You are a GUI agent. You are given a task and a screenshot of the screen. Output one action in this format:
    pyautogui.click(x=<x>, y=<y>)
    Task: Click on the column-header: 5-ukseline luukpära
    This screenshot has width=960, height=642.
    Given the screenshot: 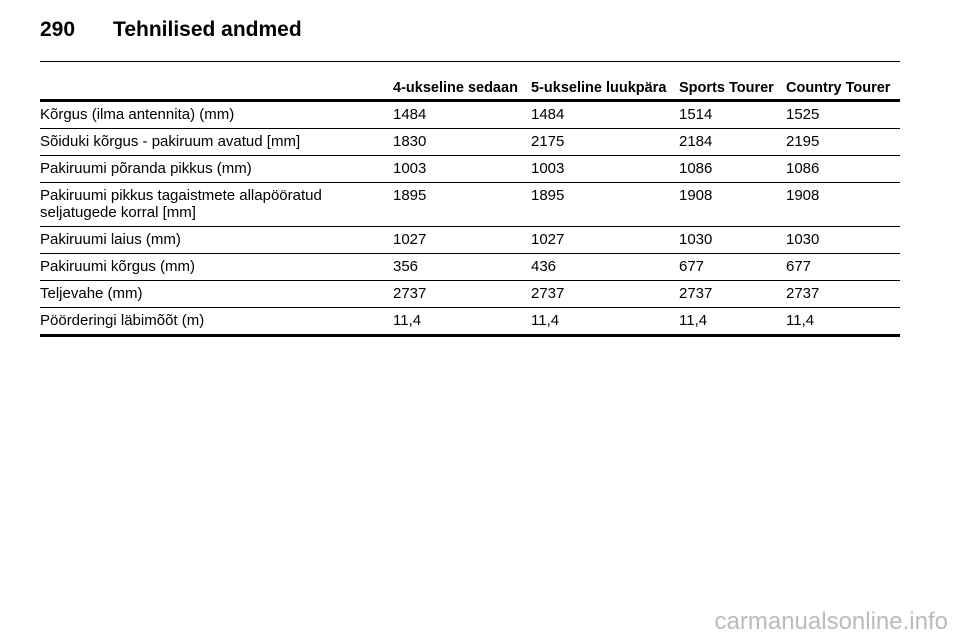 What is the action you would take?
    pyautogui.click(x=605, y=90)
    